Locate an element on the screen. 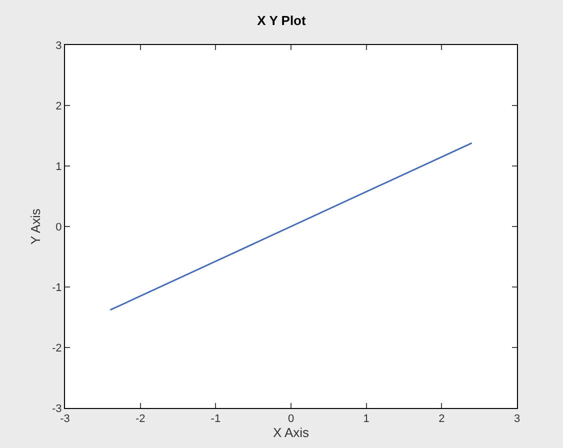 The image size is (563, 448). y-axis-title: Y Axis is located at coordinates (35, 226).